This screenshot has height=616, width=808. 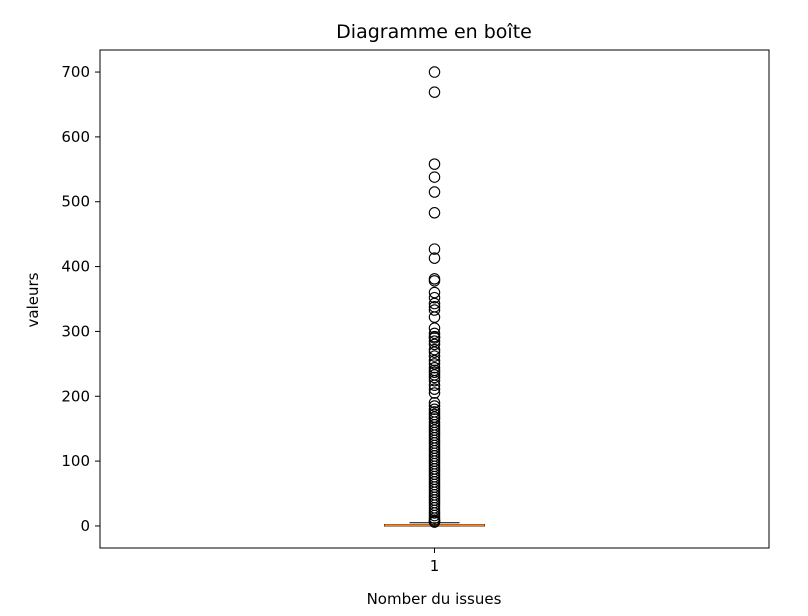 I want to click on x-axis-label: Nomber du issues, so click(x=434, y=599).